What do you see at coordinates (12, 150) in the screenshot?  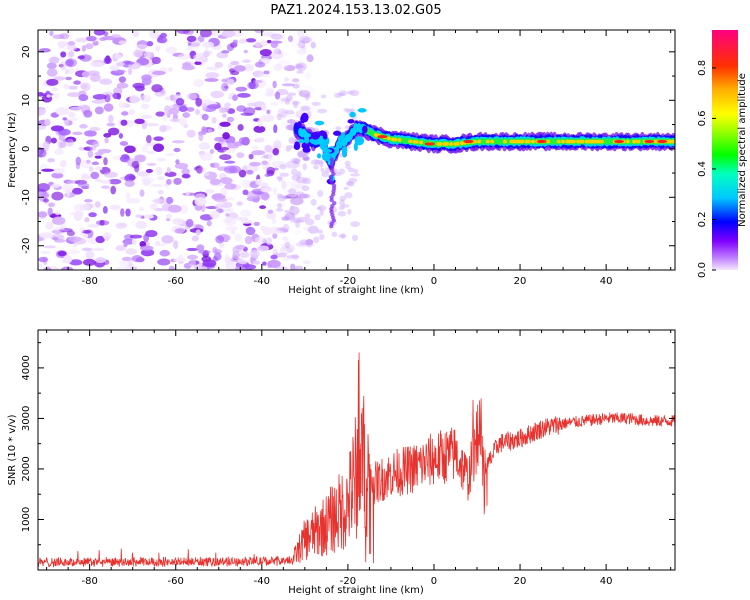 I see `spectrogram-y-axis-label: Frequency (Hz)` at bounding box center [12, 150].